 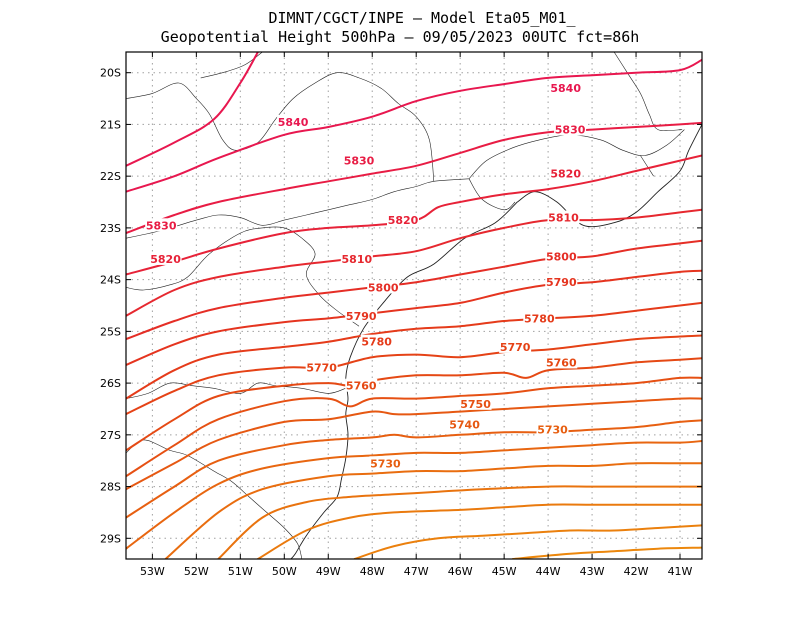 What do you see at coordinates (110, 538) in the screenshot?
I see `y-tick-label: 29S` at bounding box center [110, 538].